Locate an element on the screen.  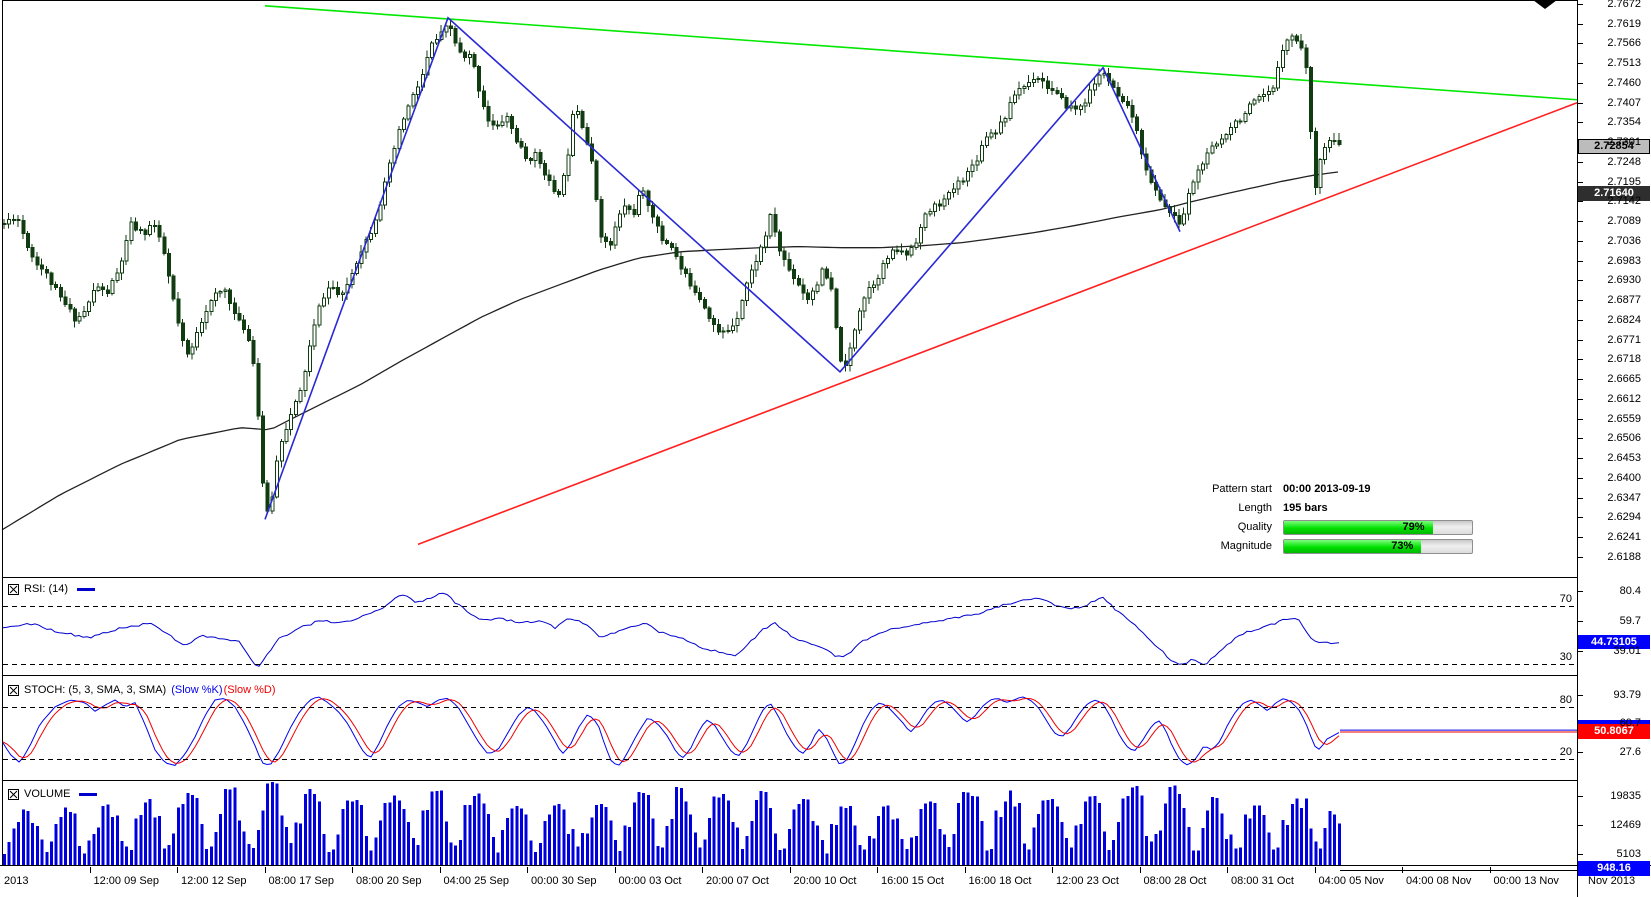
price-tick-label: 2.7248 is located at coordinates (1624, 161).